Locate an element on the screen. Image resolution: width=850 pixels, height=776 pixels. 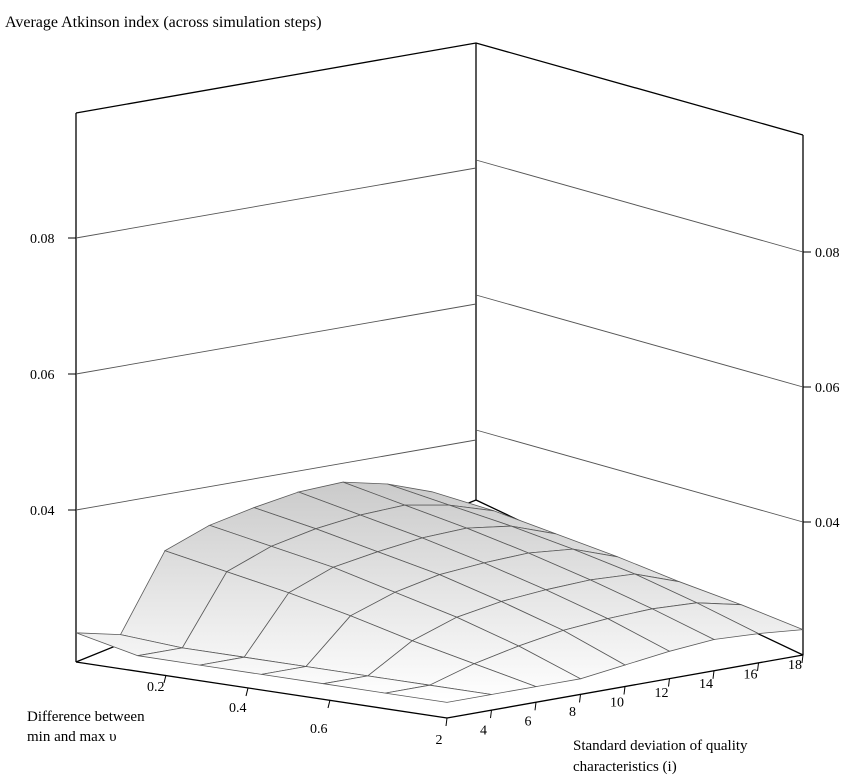
y-tick-6: 14 is located at coordinates (706, 684).